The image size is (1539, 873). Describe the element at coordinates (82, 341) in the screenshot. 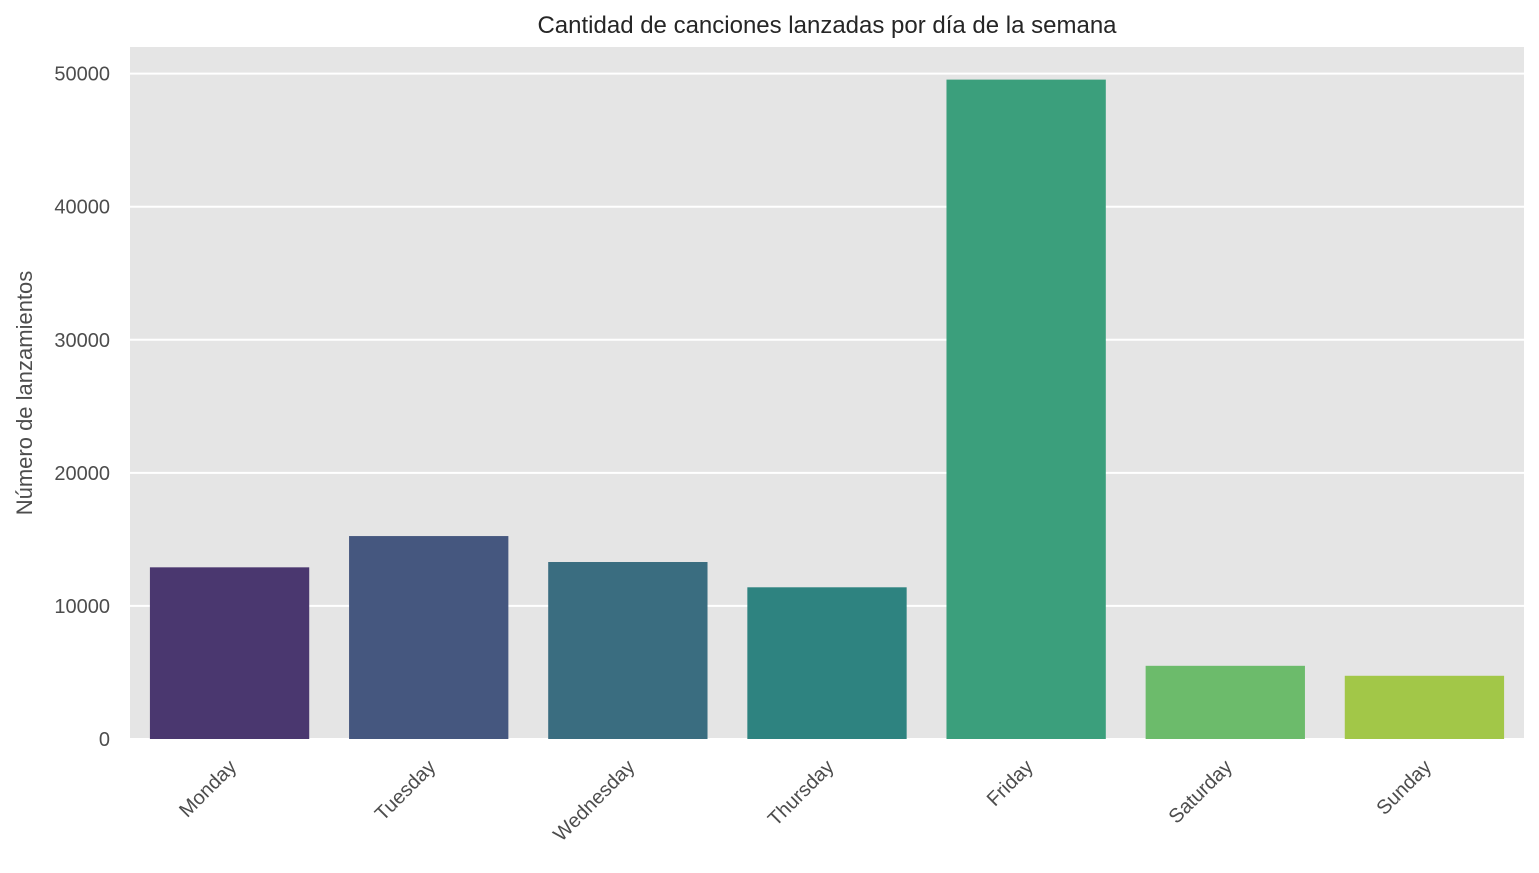

I see `y-tick-label: 30000` at that location.